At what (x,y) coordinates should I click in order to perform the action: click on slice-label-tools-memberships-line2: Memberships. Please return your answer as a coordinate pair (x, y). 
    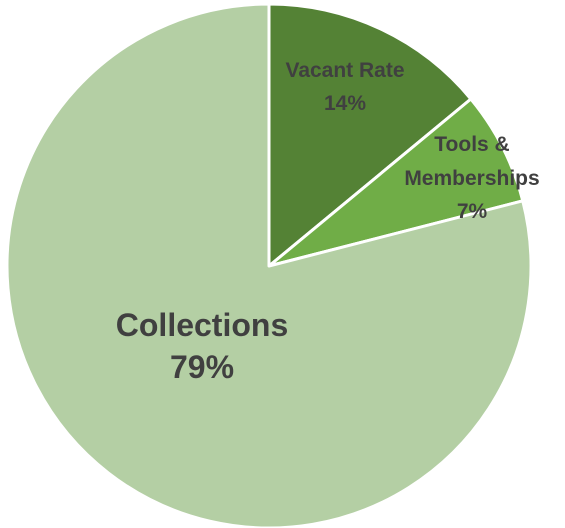
    Looking at the image, I should click on (471, 178).